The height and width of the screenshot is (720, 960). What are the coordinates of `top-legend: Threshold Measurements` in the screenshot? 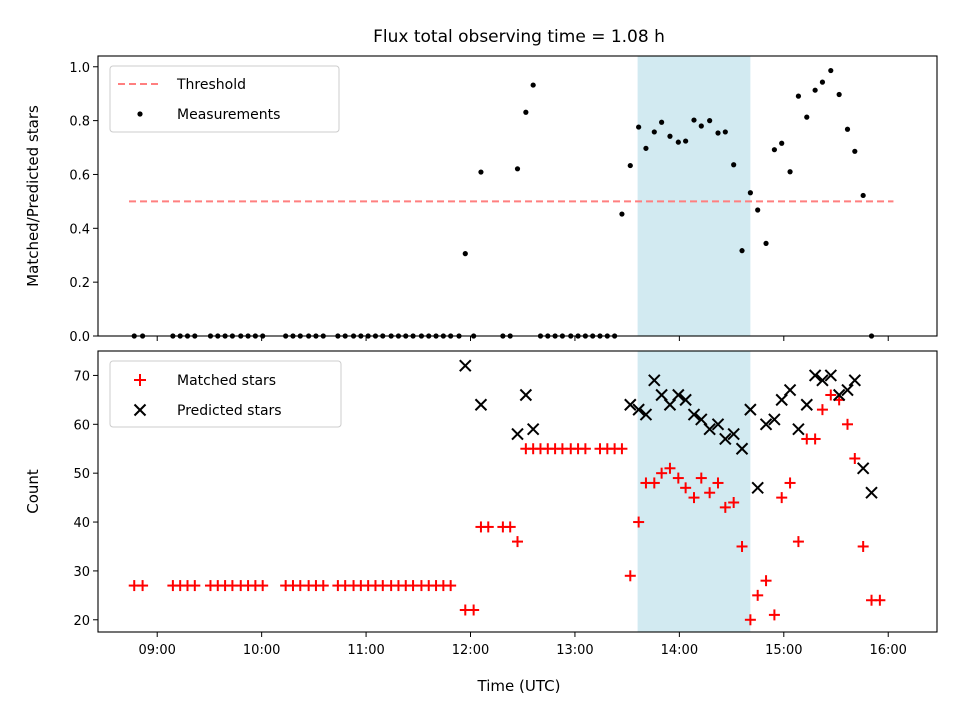 It's located at (224, 99).